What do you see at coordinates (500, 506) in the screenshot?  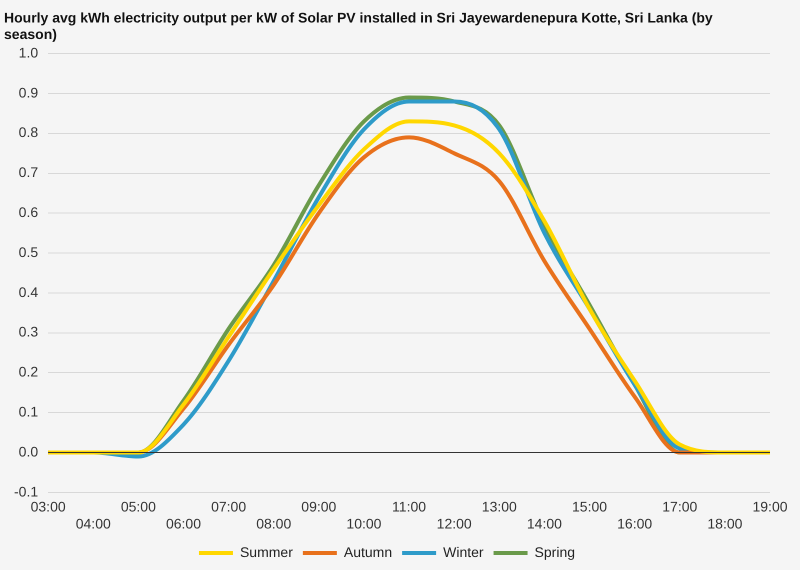 I see `x-tick-label: 13:00` at bounding box center [500, 506].